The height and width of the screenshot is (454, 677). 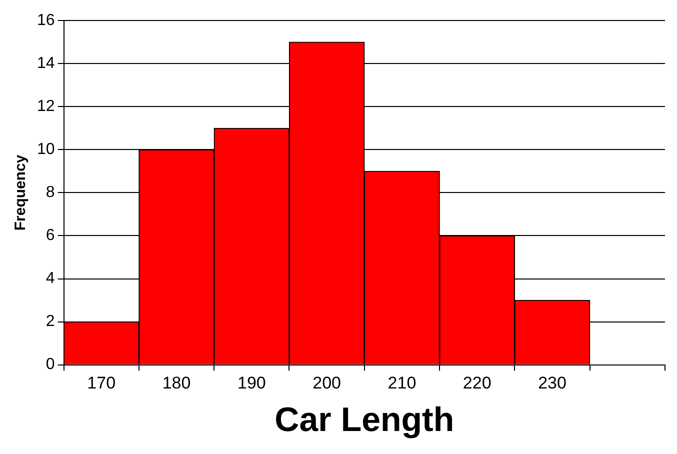 What do you see at coordinates (46, 21) in the screenshot?
I see `y-tick-label: 16` at bounding box center [46, 21].